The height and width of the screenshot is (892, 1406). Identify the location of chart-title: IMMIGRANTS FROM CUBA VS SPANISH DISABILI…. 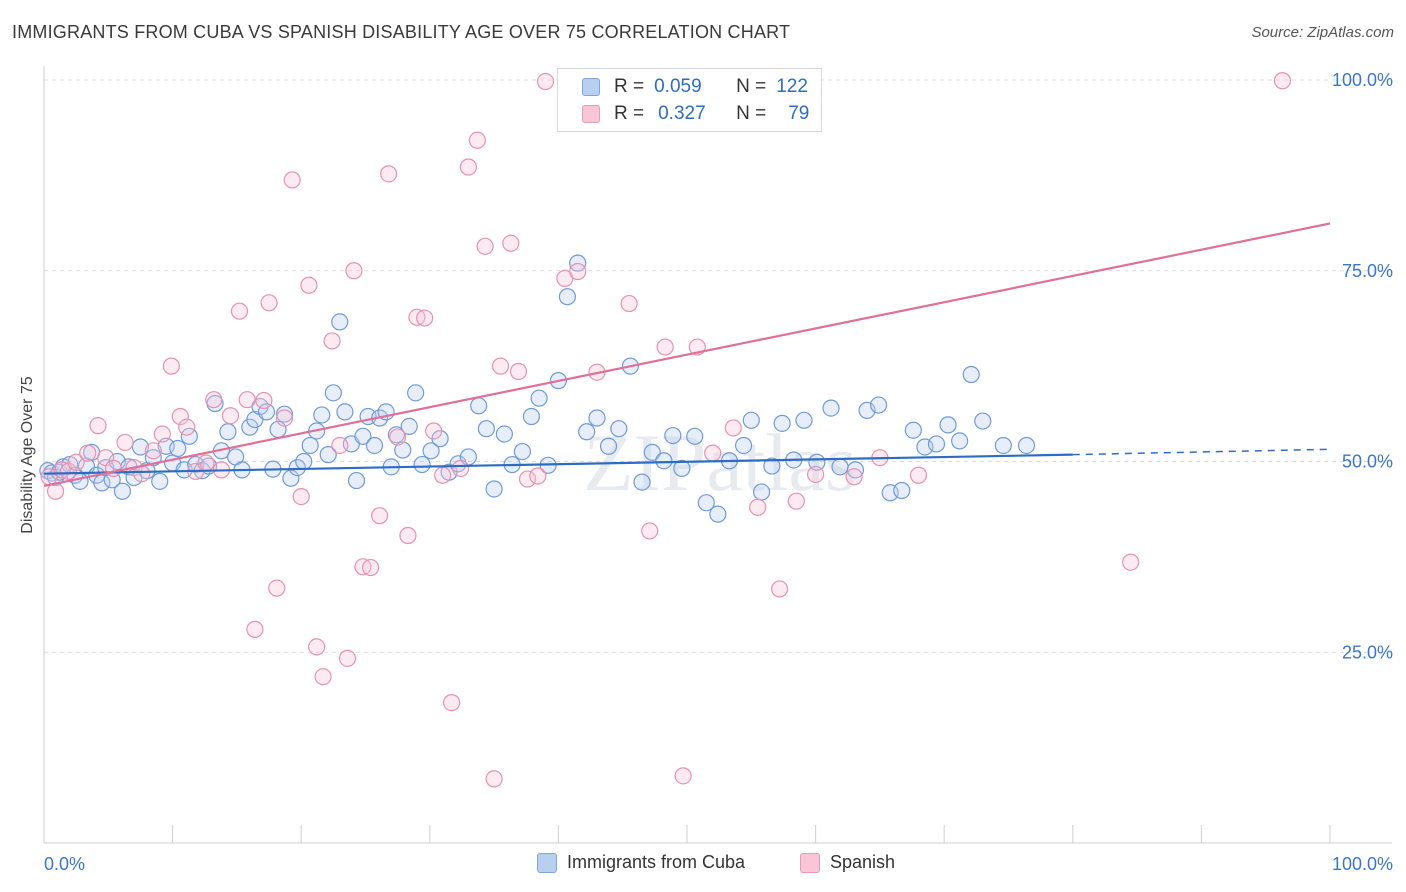
(401, 32).